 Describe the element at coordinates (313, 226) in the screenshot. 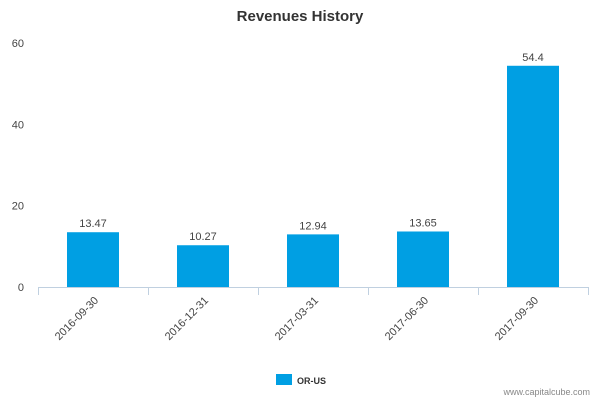

I see `data-label: 12.94` at that location.